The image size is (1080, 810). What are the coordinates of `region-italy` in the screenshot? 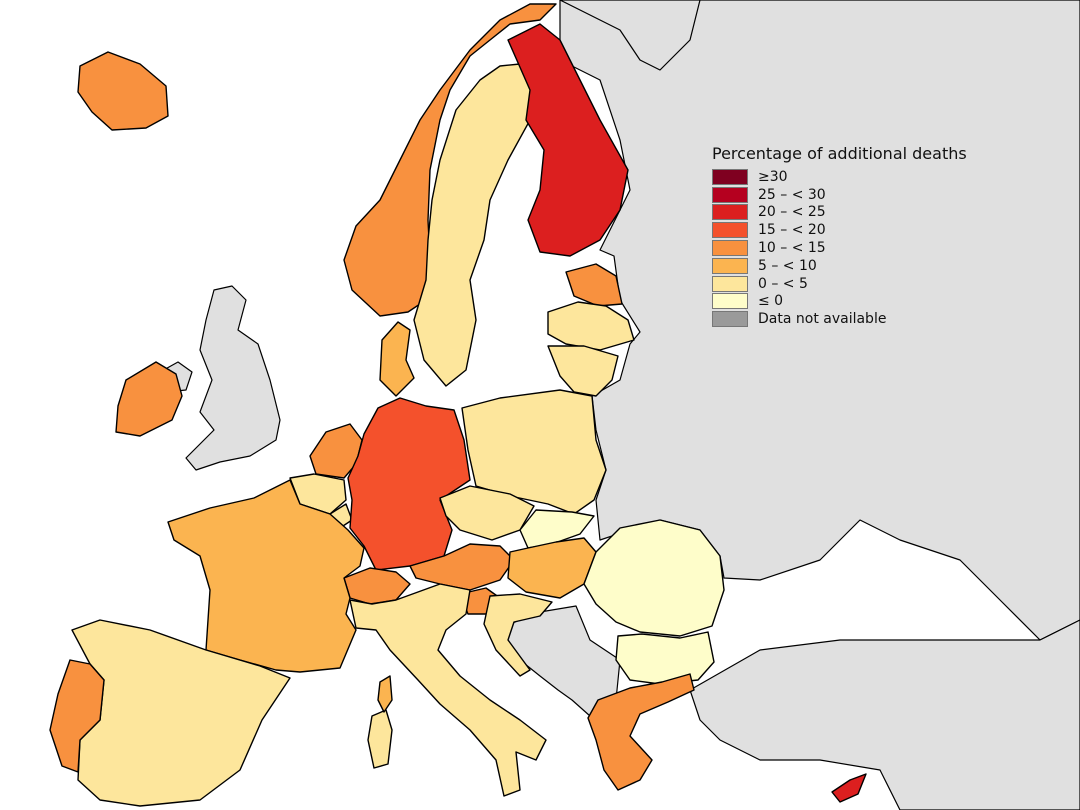 It's located at (448, 690).